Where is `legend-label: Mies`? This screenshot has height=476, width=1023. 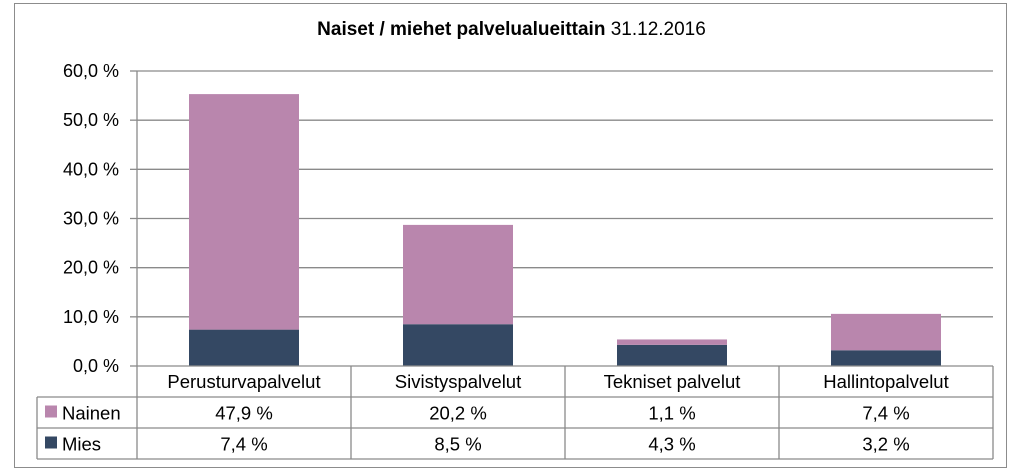 legend-label: Mies is located at coordinates (81, 444).